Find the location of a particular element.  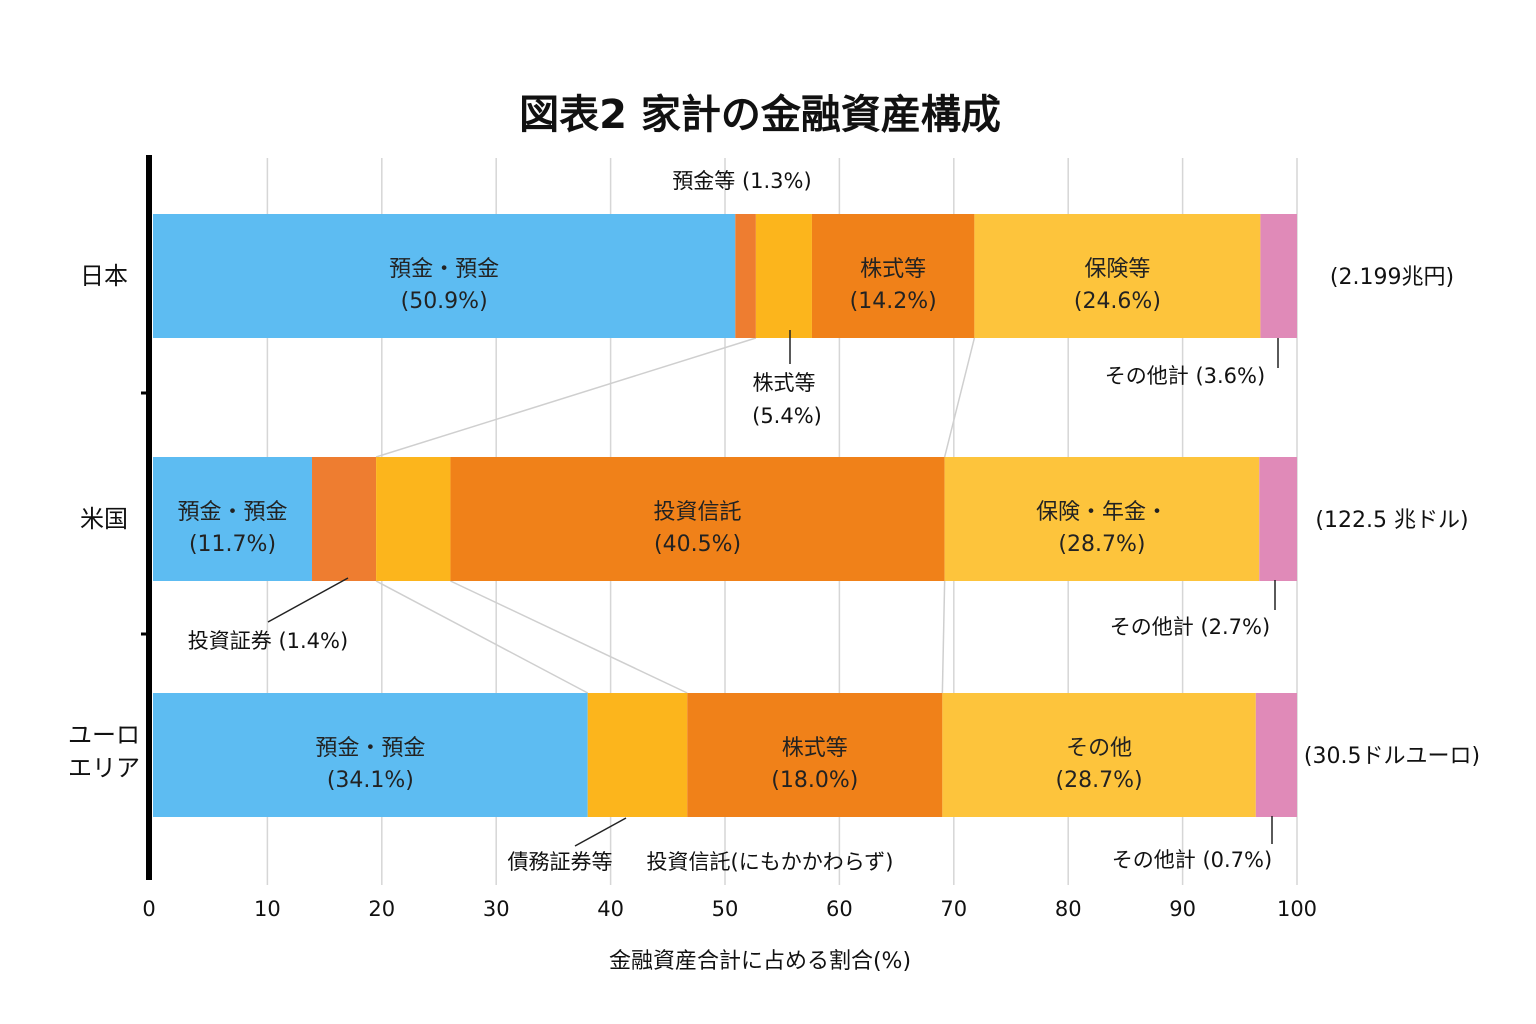

total-label: (122.5 兆ドル) is located at coordinates (1391, 520).